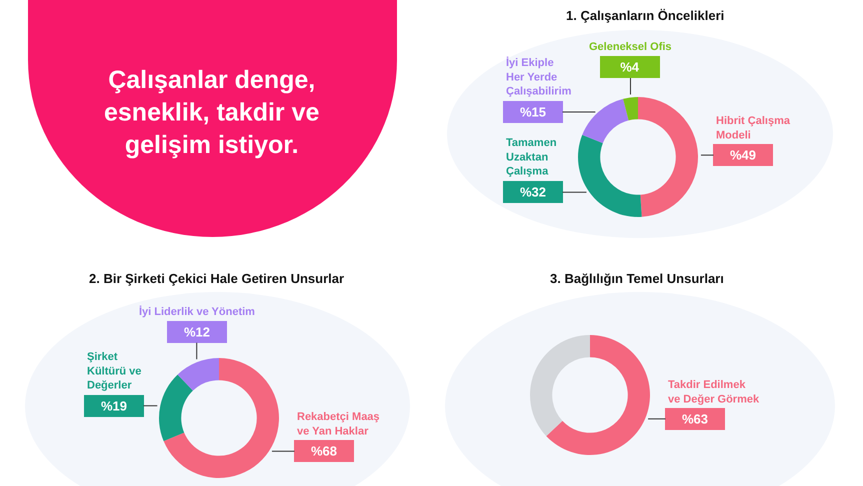 This screenshot has width=863, height=486. I want to click on chart-title: 1. Çalışanların Öncelikleri, so click(645, 15).